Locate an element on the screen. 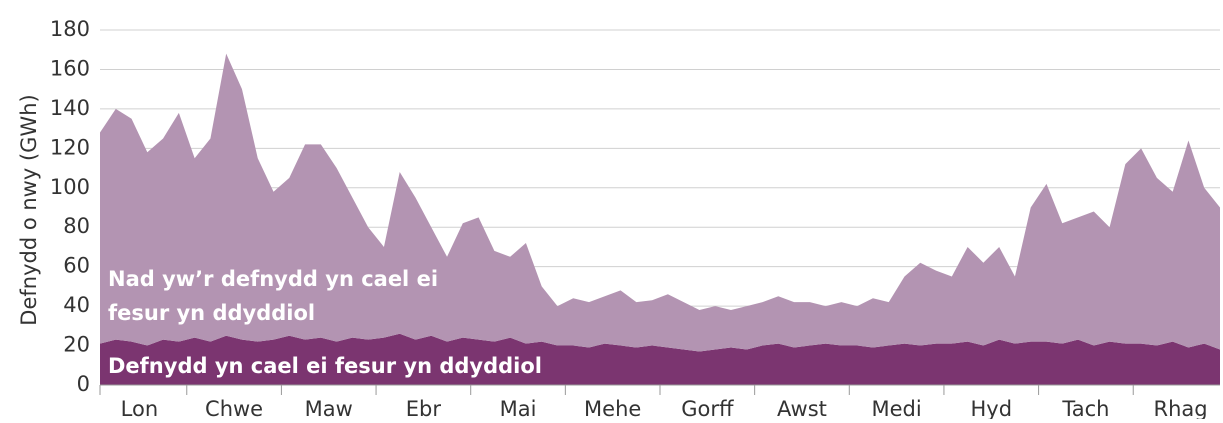  y-tick-label: 0 is located at coordinates (83, 384).